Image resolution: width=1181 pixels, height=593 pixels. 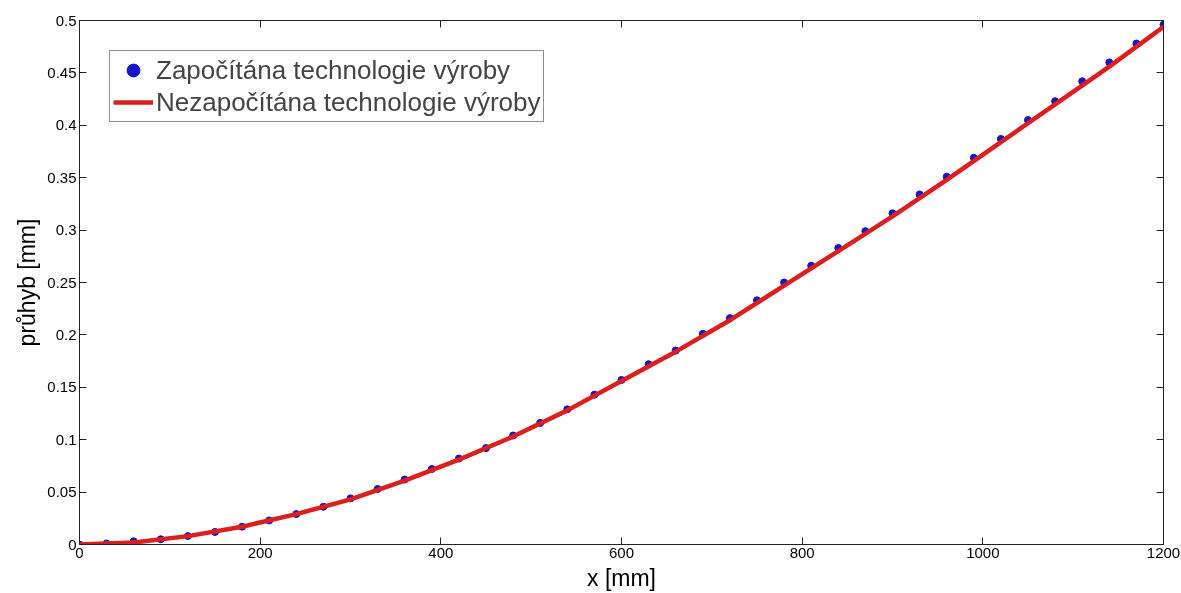 I want to click on y-tick-label: 0.35, so click(x=62, y=177).